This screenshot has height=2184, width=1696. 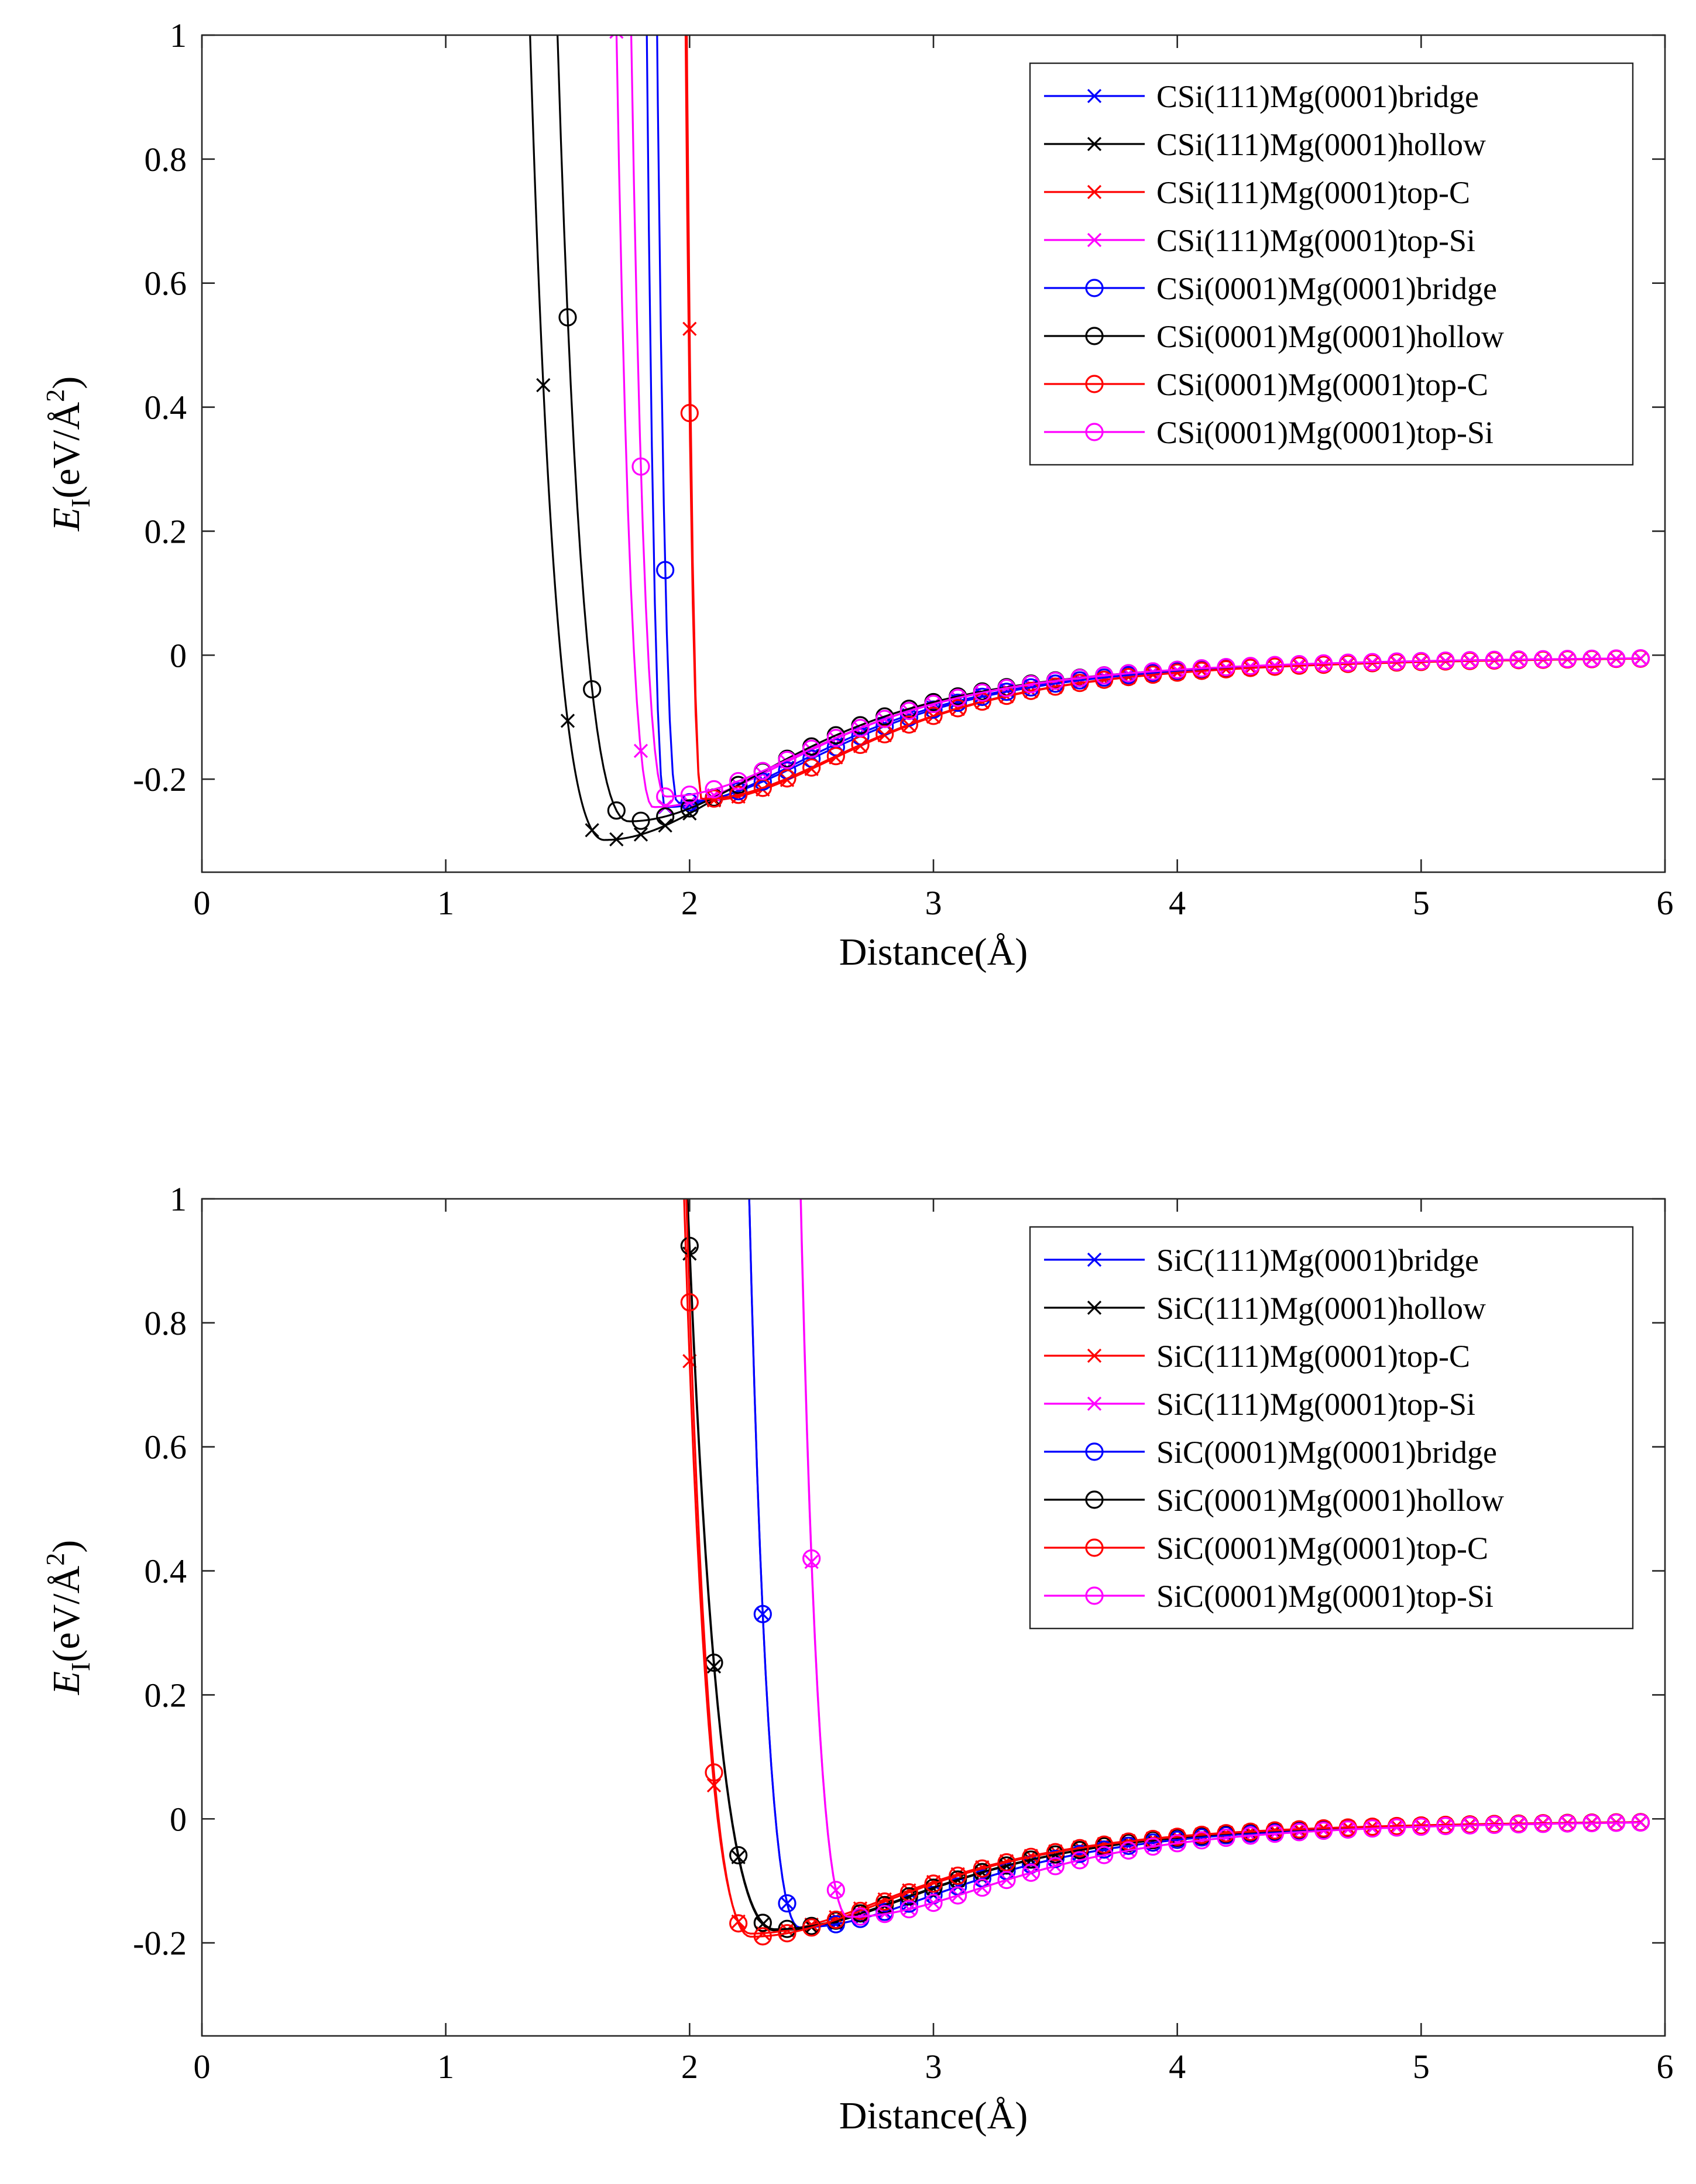 I want to click on legend-label: CSi(0001)Mg(0001)bridge, so click(x=1326, y=288).